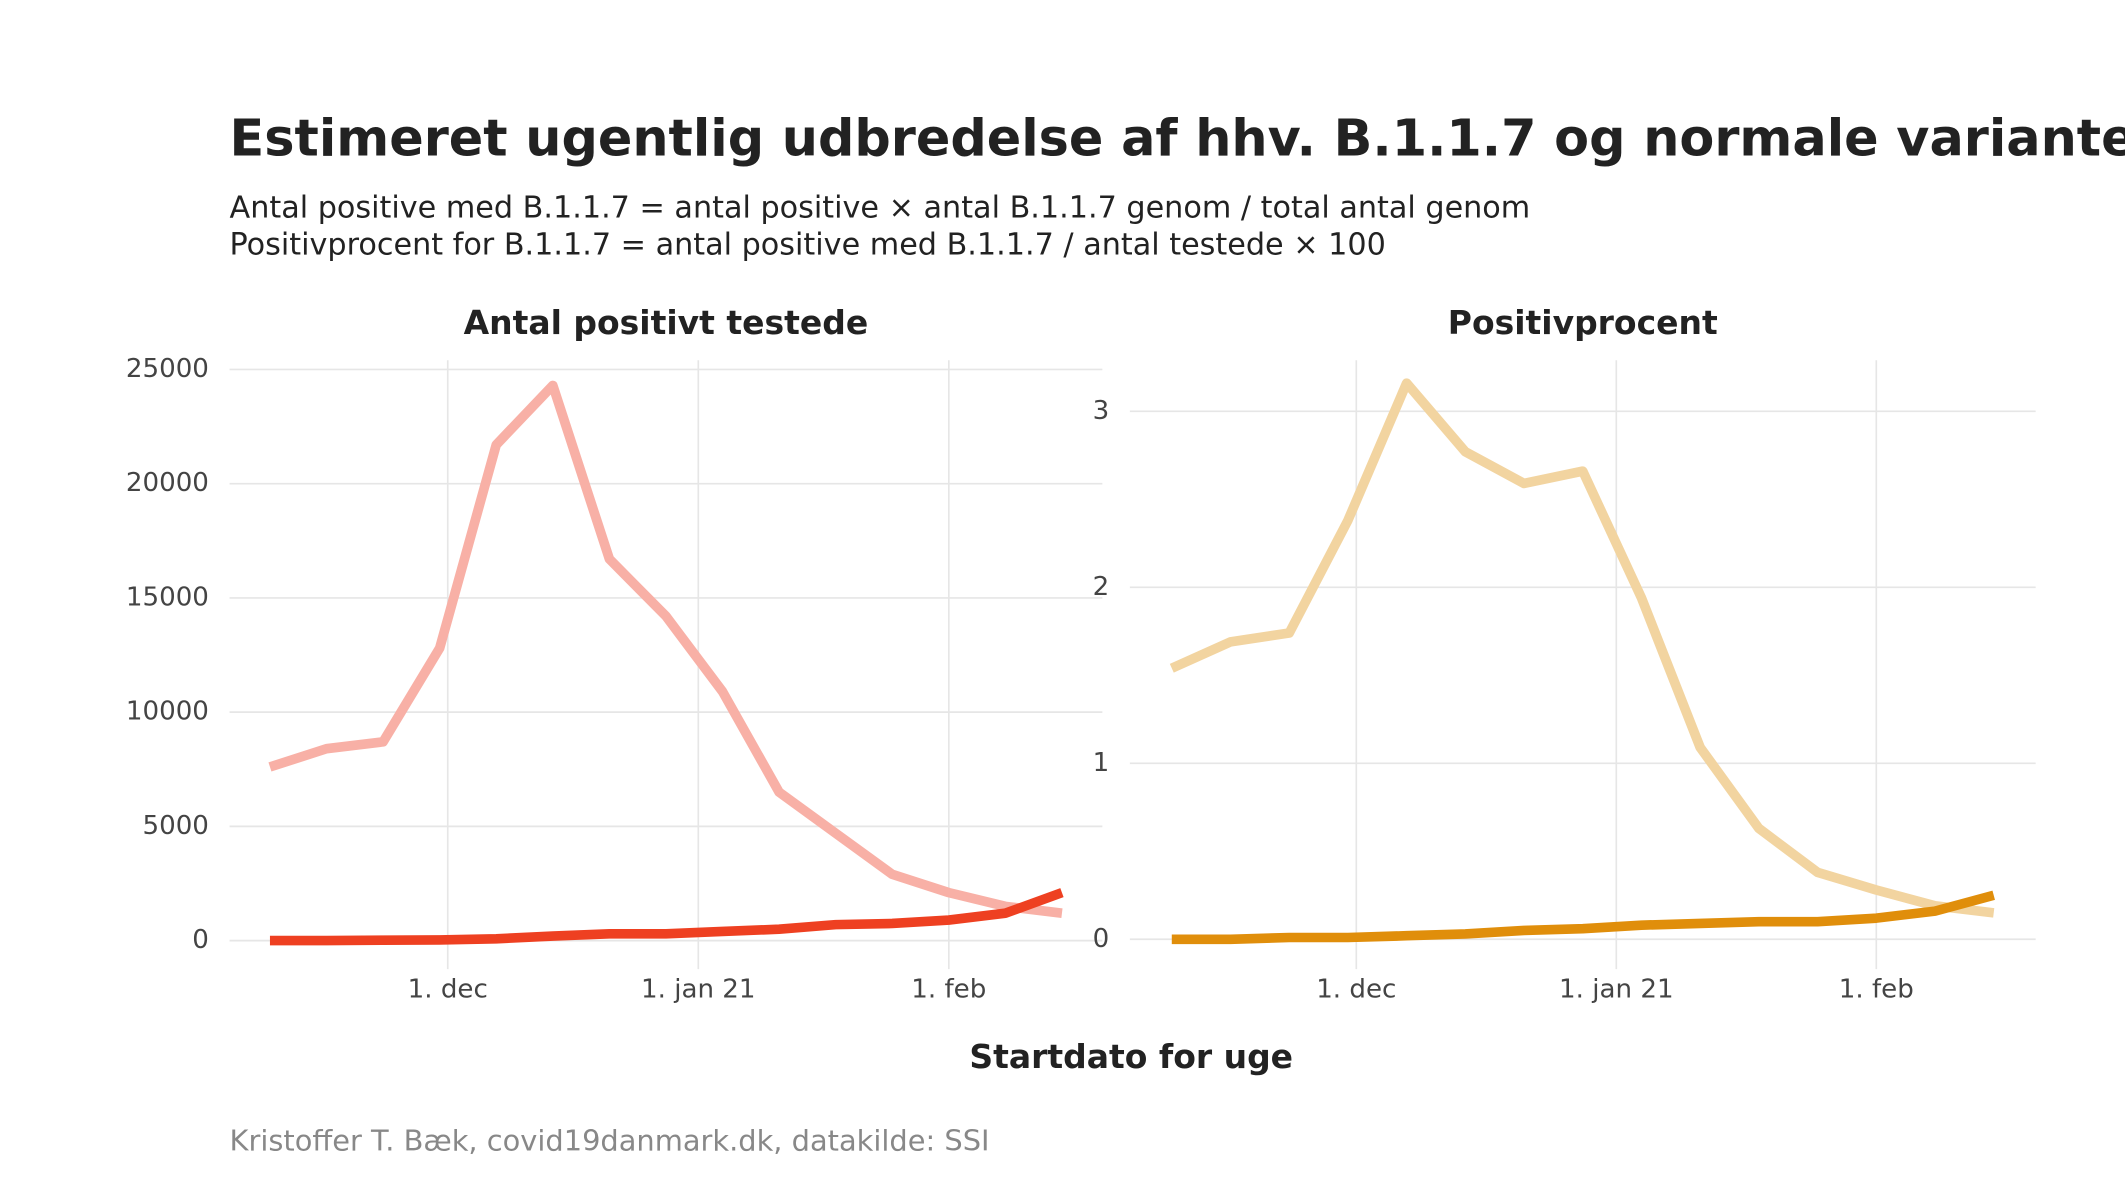 Image resolution: width=2125 pixels, height=1181 pixels. What do you see at coordinates (1583, 322) in the screenshot?
I see `panel-title: Positivprocent` at bounding box center [1583, 322].